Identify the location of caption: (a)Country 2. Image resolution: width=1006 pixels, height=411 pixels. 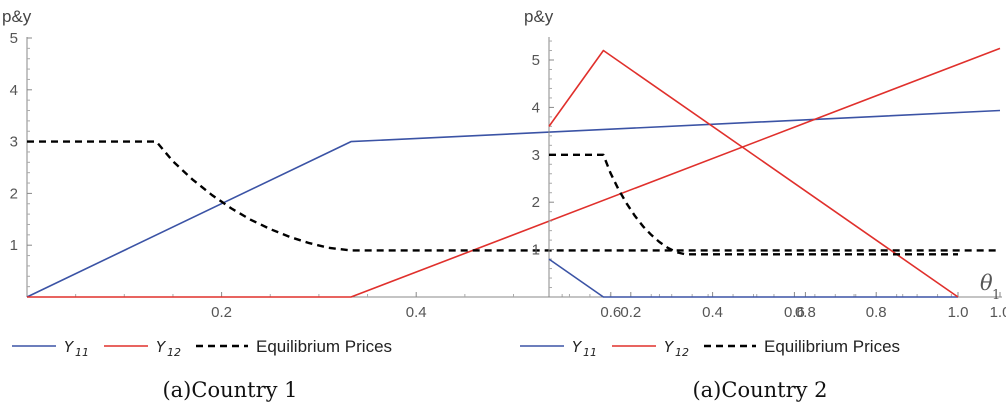
(759, 390).